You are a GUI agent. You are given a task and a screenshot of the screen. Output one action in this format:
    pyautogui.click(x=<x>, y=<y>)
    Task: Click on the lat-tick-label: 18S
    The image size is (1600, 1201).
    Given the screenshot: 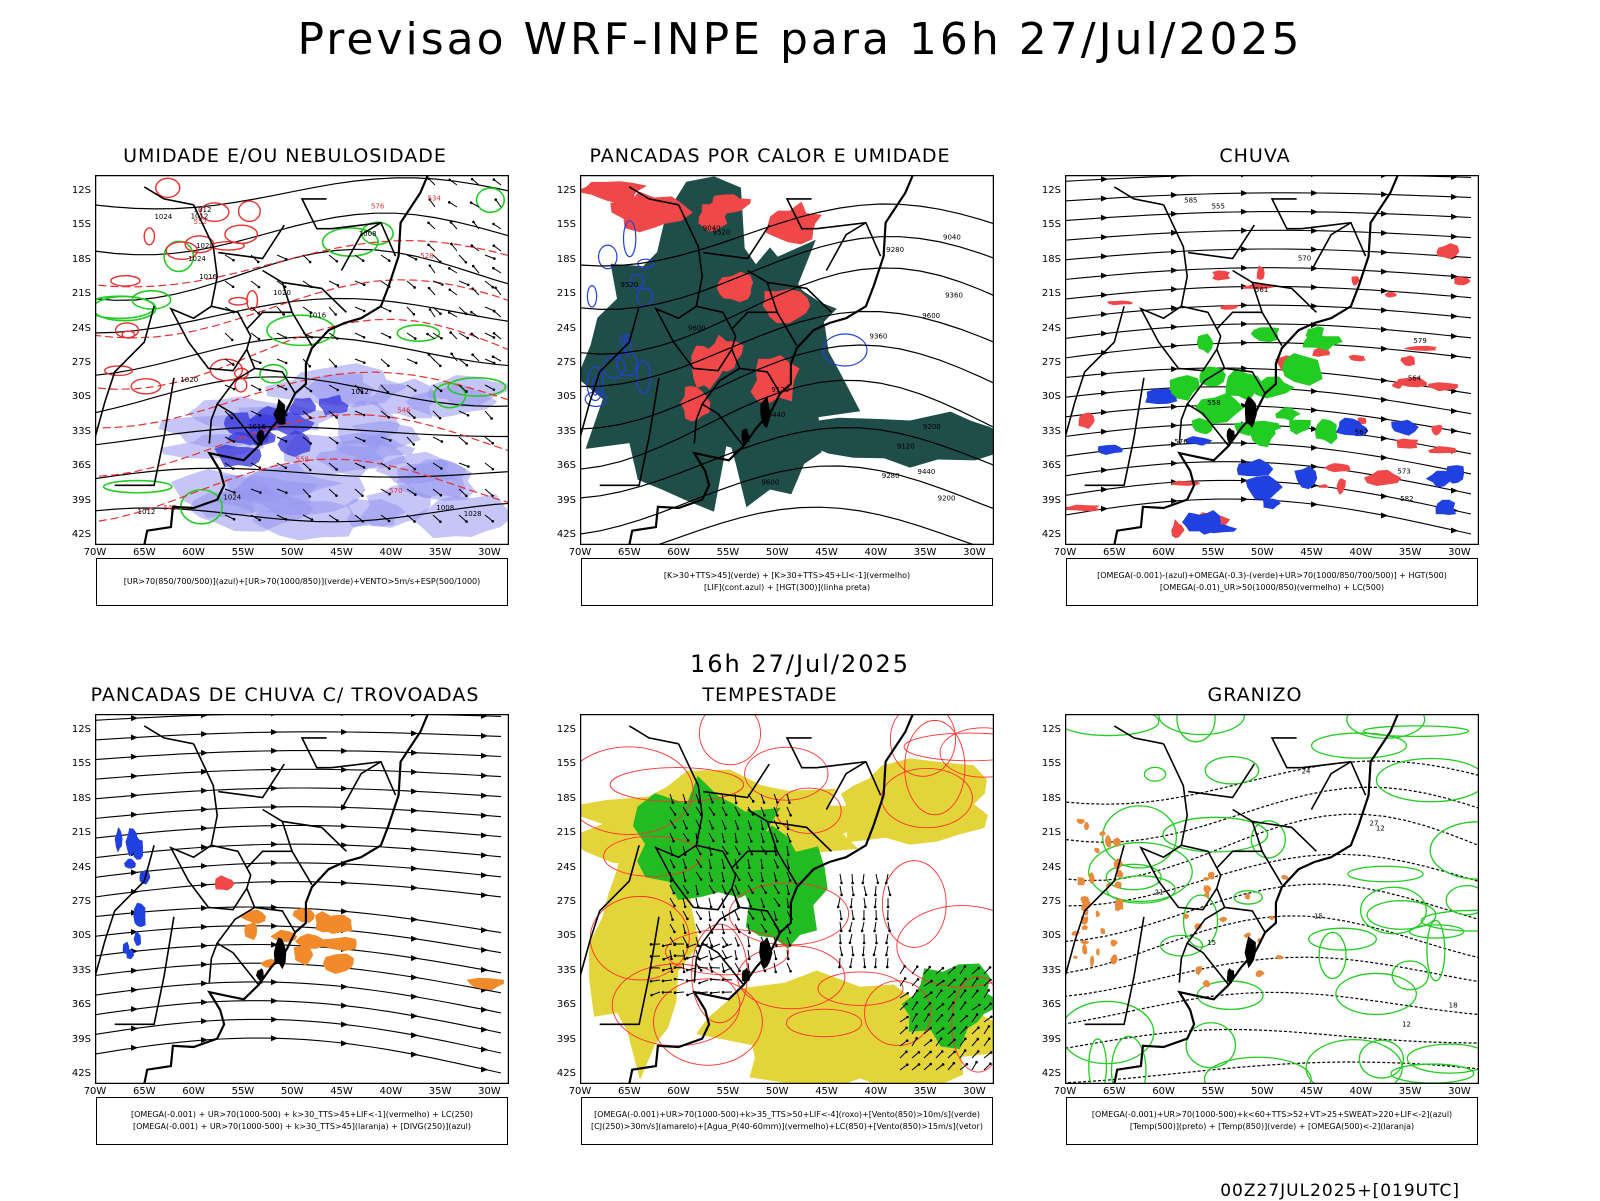 What is the action you would take?
    pyautogui.click(x=1047, y=798)
    